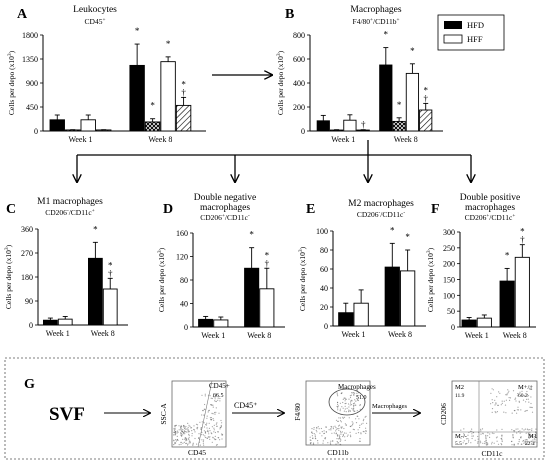 The image size is (550, 463). I want to click on x-tick-label: Week 8, so click(406, 139).